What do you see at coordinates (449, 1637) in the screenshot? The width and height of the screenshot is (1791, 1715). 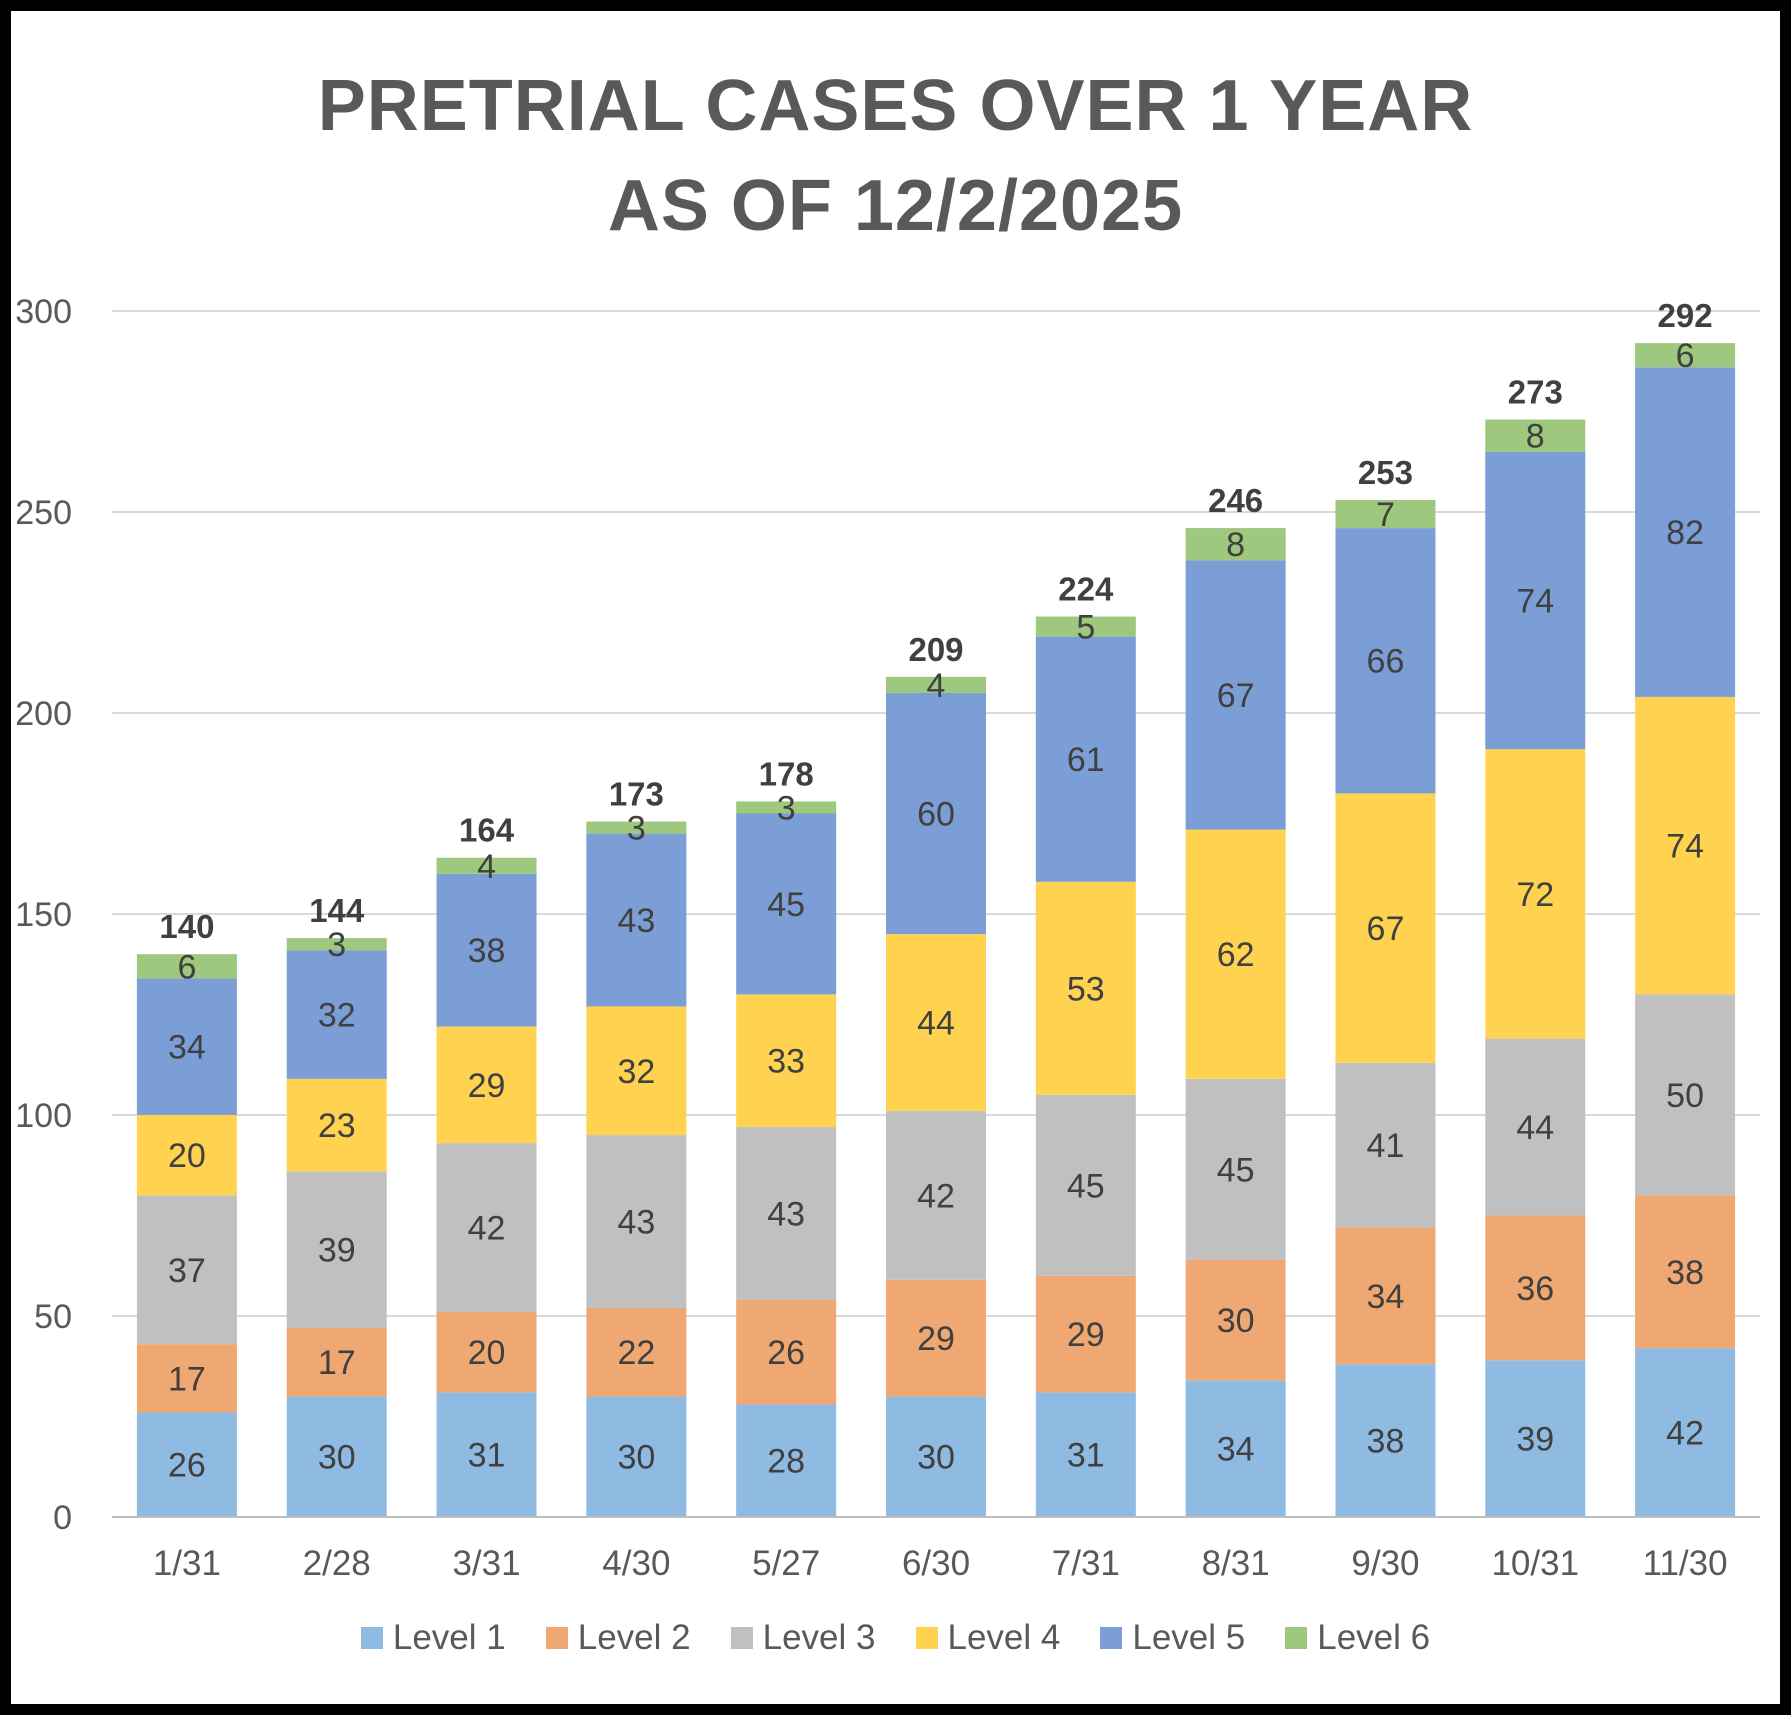 I see `legend-label: Level 1` at bounding box center [449, 1637].